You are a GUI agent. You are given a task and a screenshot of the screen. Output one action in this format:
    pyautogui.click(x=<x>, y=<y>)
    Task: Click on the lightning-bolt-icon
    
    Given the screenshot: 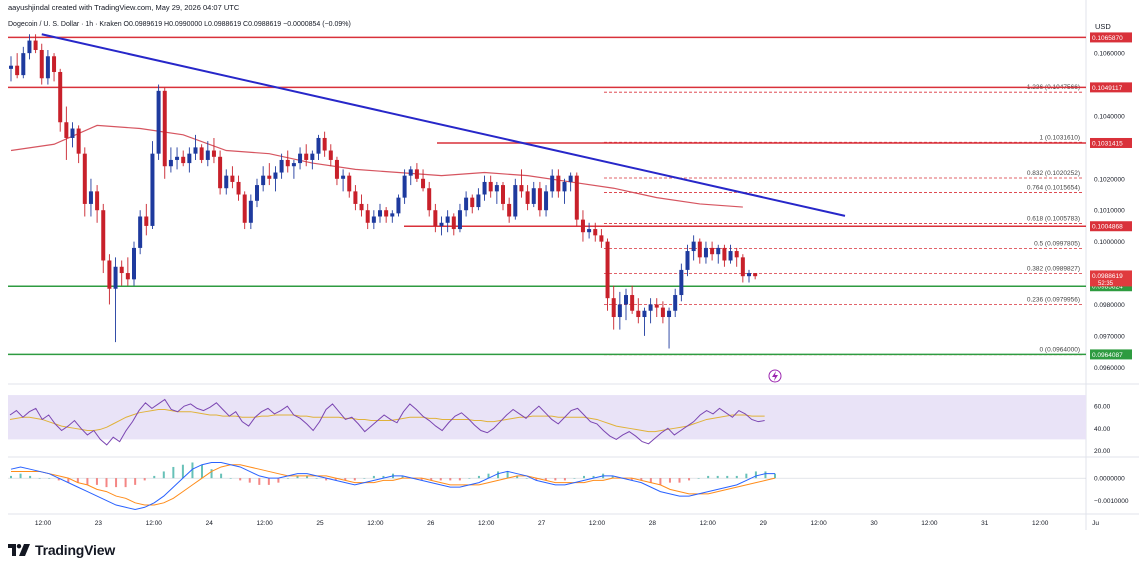 What is the action you would take?
    pyautogui.click(x=775, y=376)
    